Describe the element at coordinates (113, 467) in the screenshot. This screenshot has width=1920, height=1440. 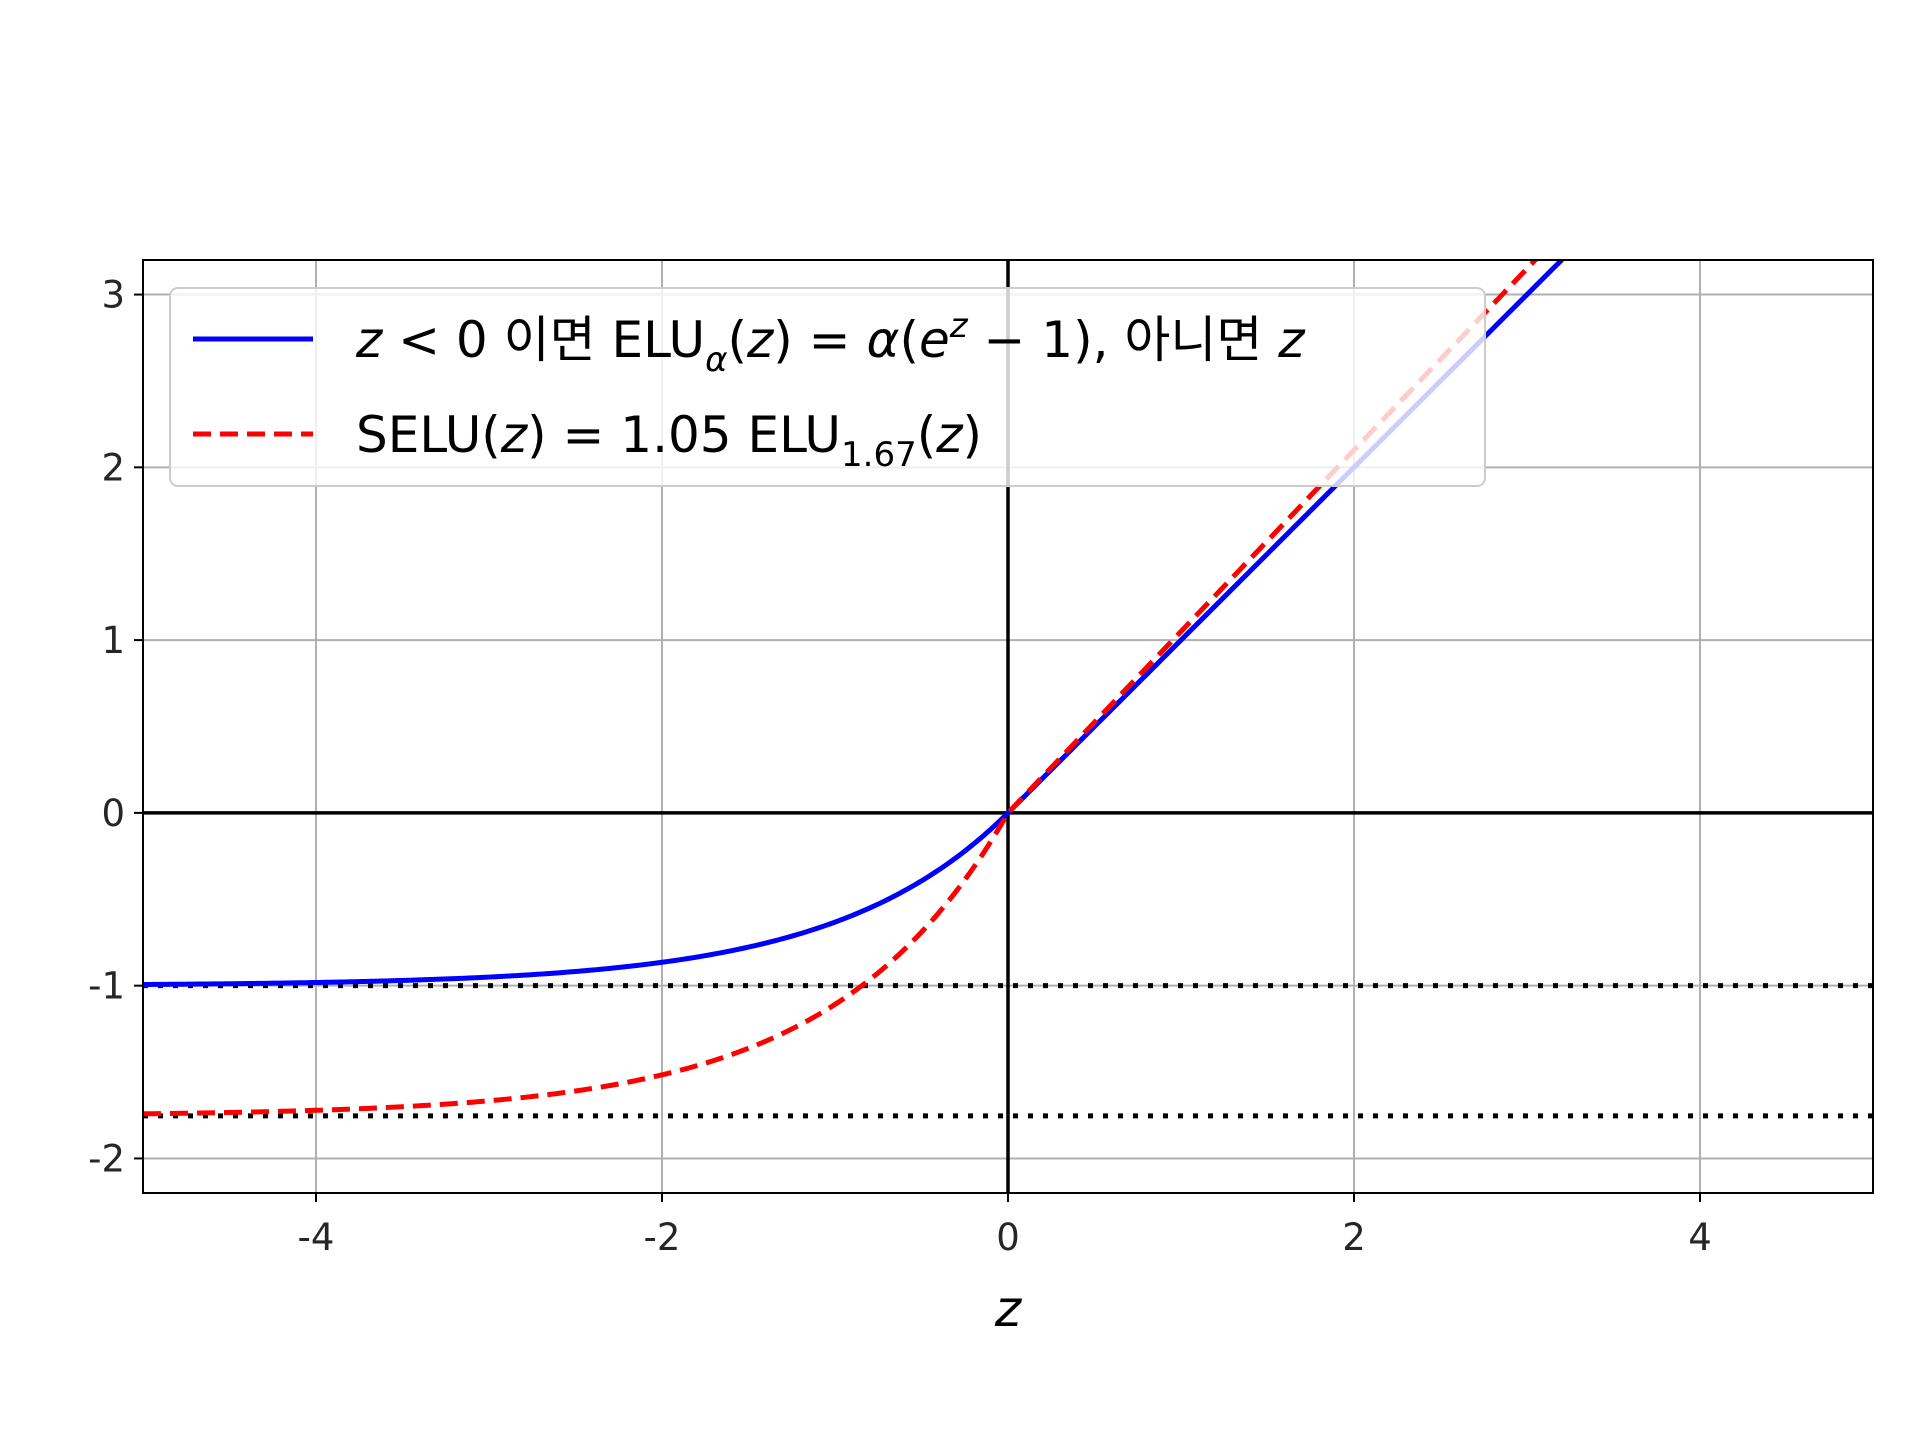
I see `y-tick-label: 2` at that location.